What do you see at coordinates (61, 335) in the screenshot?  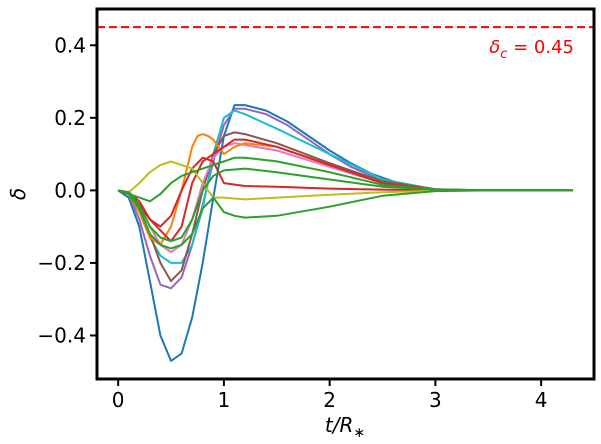 I see `y-tick-label: −0.4` at bounding box center [61, 335].